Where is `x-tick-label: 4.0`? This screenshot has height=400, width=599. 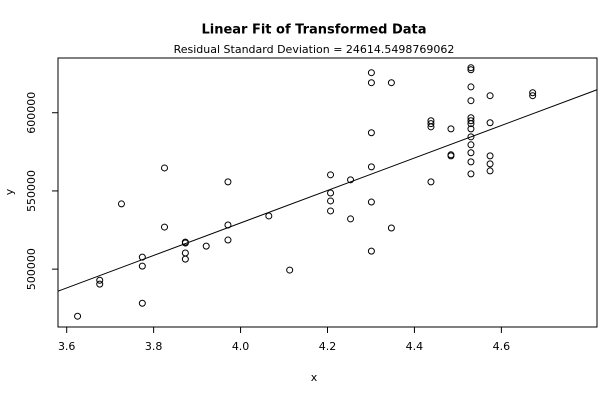 x-tick-label: 4.0 is located at coordinates (241, 346).